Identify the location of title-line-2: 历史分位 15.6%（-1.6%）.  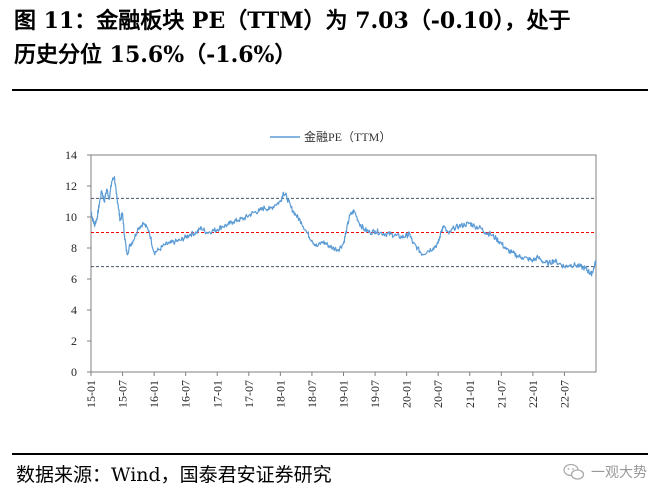
(155, 55).